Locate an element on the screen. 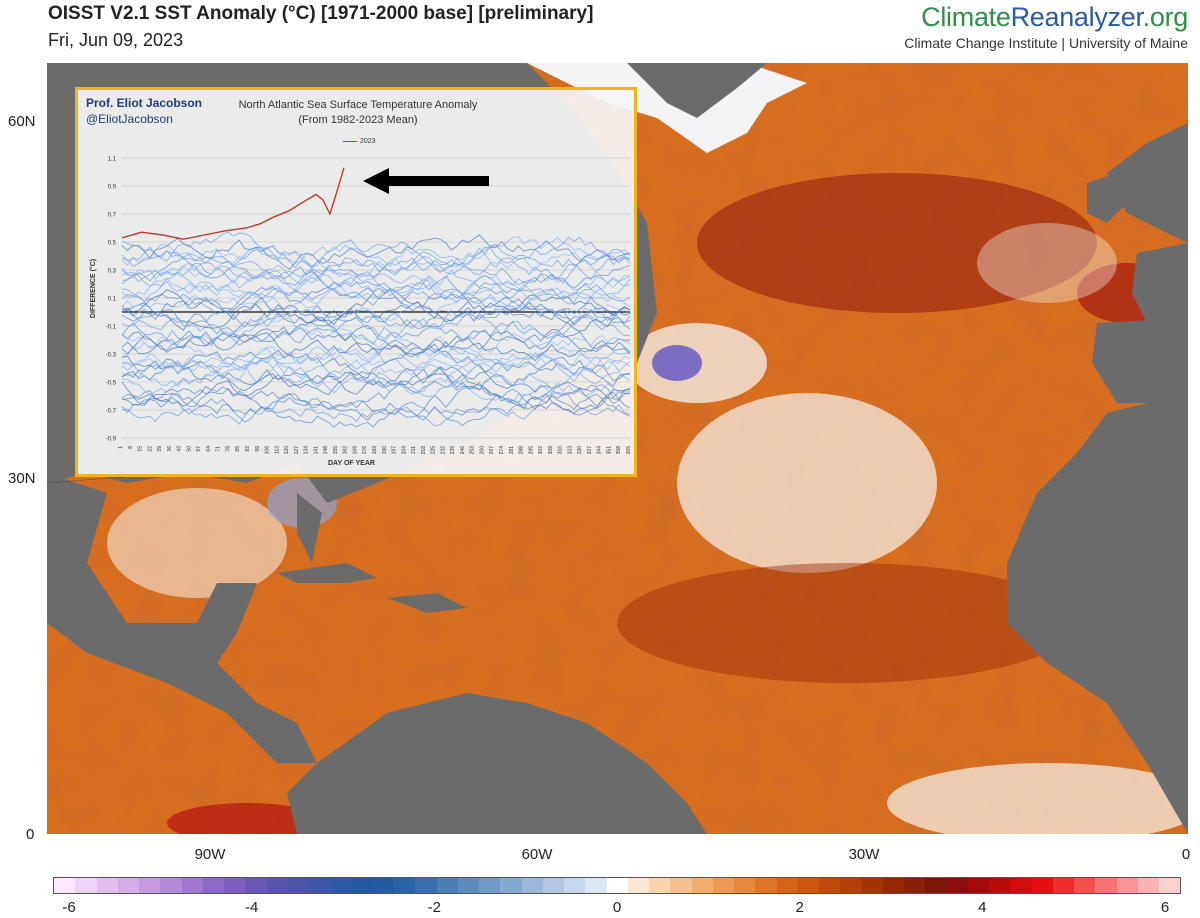  inset-x-tick: 197 is located at coordinates (395, 450).